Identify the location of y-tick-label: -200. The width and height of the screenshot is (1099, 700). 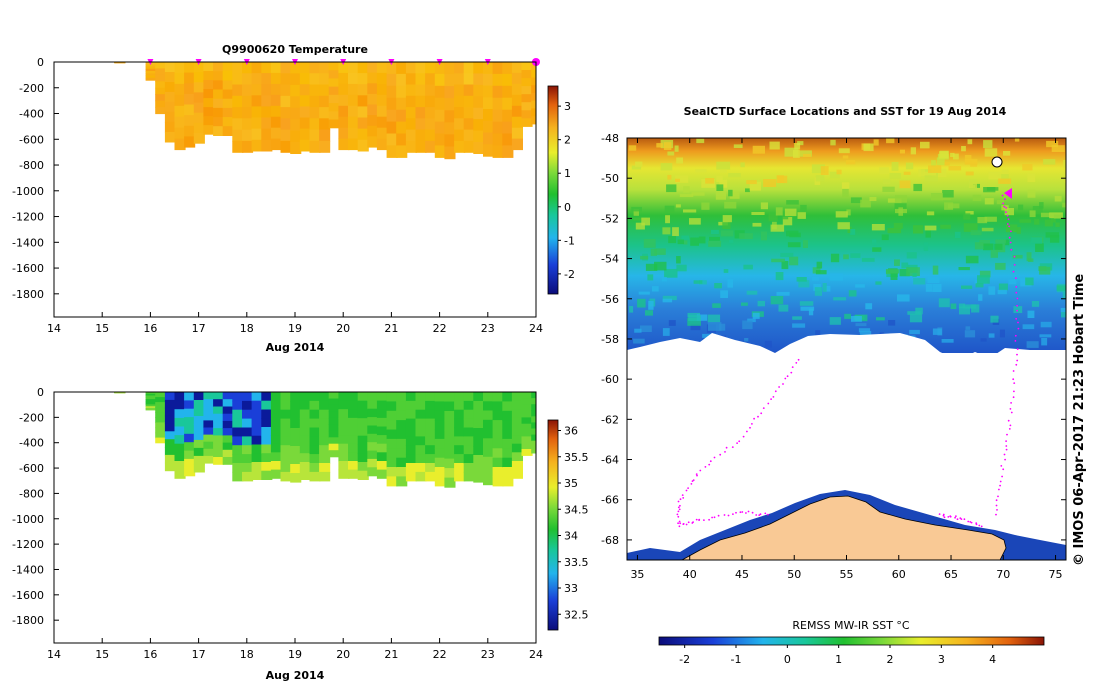
(31, 88).